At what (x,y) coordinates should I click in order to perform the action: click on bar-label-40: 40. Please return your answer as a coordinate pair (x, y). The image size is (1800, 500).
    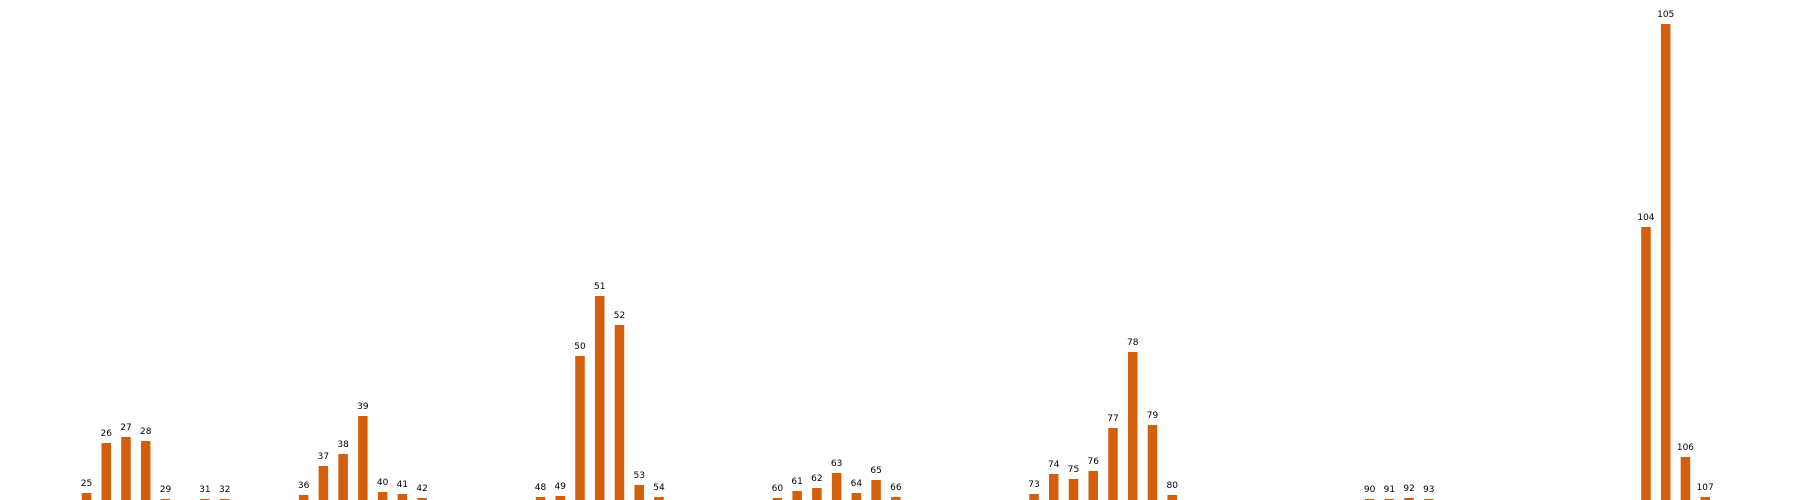
    Looking at the image, I should click on (383, 483).